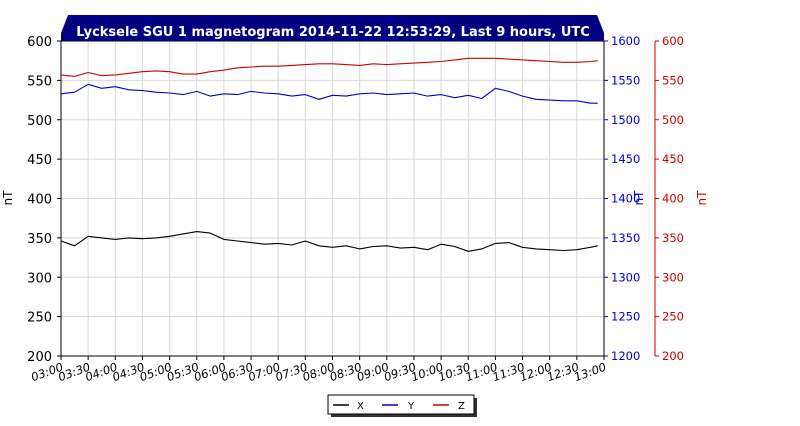 This screenshot has height=426, width=800. Describe the element at coordinates (8, 198) in the screenshot. I see `left-axis-label: nT` at that location.